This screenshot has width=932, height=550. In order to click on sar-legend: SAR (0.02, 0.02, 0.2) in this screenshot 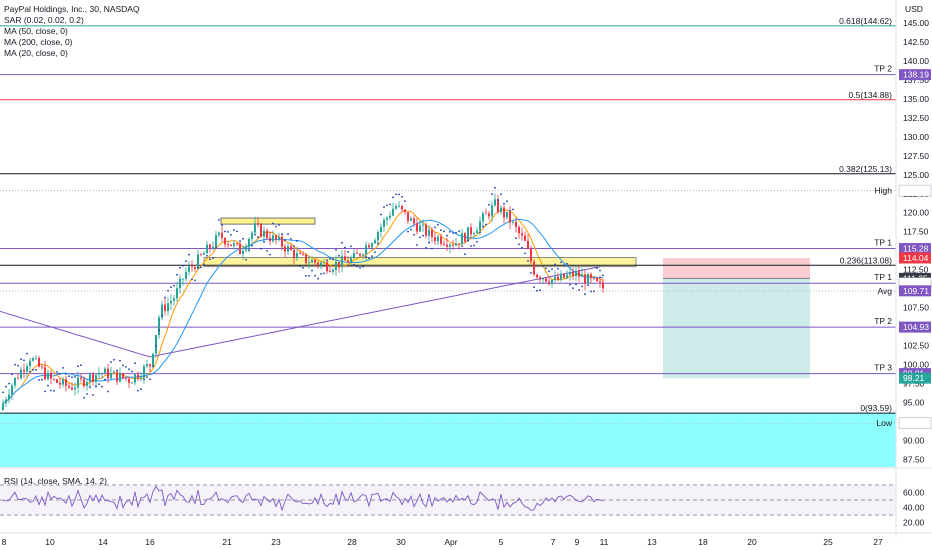, I will do `click(44, 20)`.